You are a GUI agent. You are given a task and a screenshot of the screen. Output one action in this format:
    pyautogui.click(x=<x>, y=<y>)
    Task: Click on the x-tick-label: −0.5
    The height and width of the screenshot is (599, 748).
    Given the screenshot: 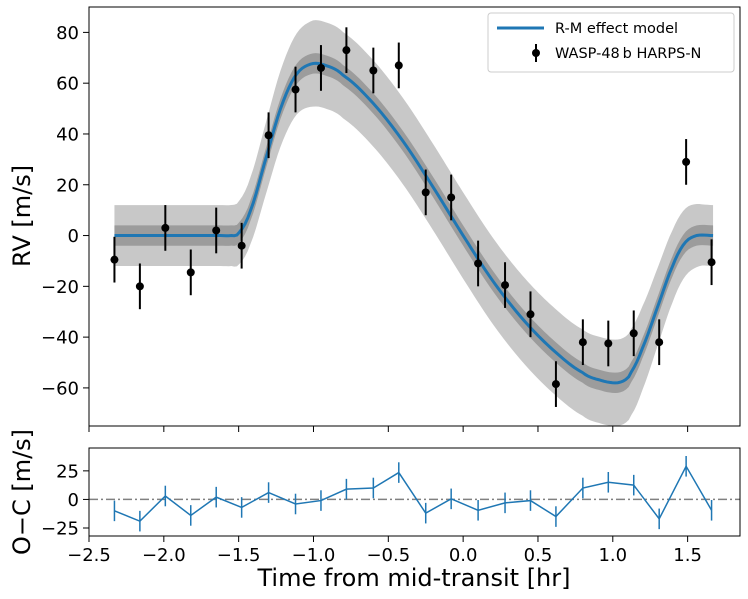 What is the action you would take?
    pyautogui.click(x=388, y=555)
    